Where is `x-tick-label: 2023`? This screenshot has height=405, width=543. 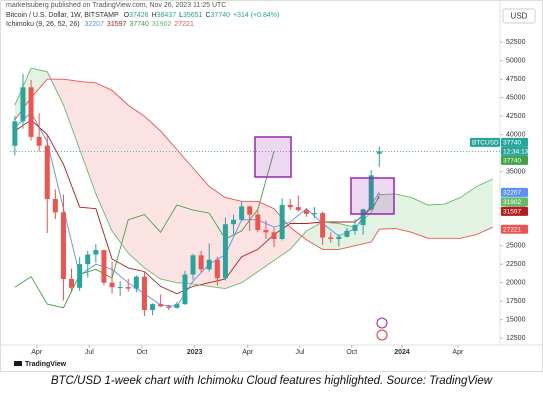 x-tick-label: 2023 is located at coordinates (195, 352).